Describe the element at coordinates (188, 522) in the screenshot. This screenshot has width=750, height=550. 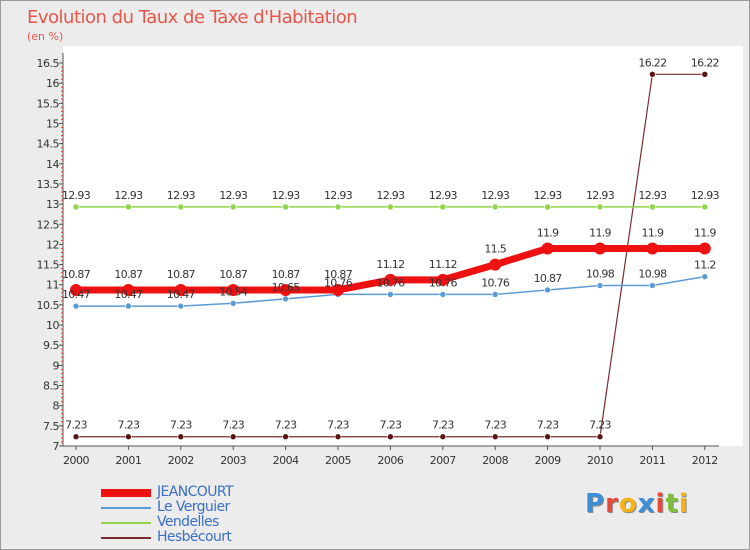
I see `legend-label-vendelles: Vendelles` at that location.